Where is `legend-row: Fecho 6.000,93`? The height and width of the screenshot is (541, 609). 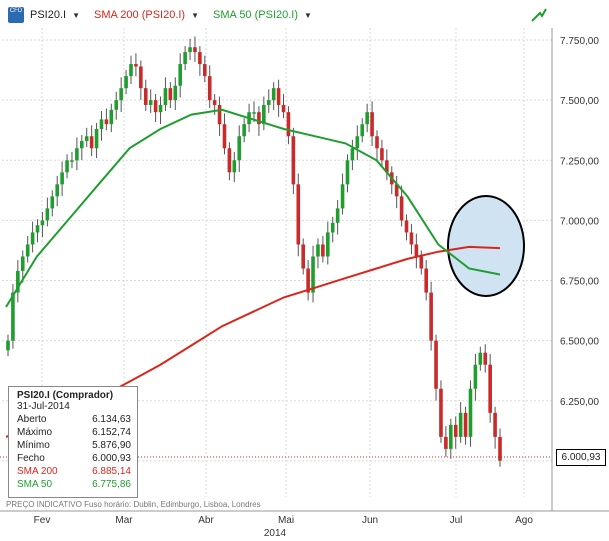
legend-row: Fecho 6.000,93 is located at coordinates (73, 458).